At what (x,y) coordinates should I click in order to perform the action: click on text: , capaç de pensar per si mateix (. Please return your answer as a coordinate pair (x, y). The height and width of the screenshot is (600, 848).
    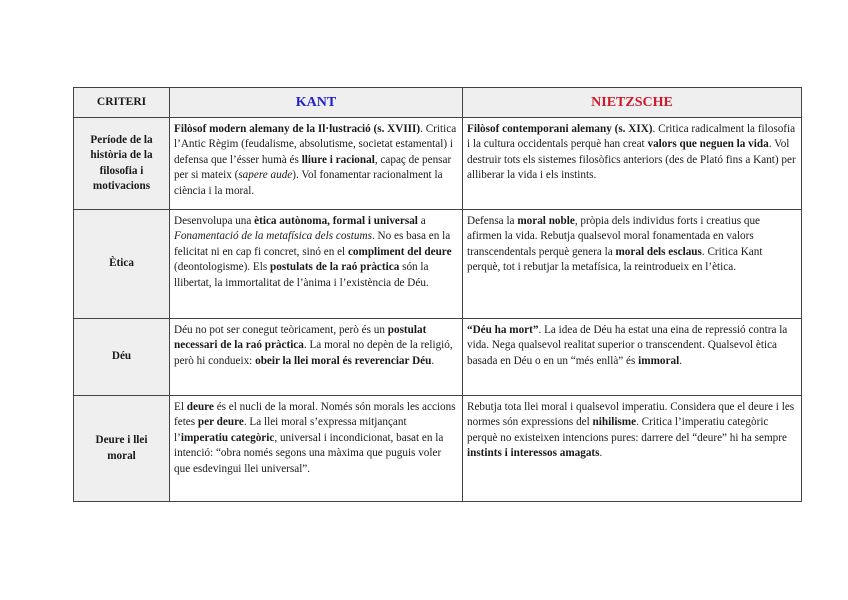
    Looking at the image, I should click on (313, 167).